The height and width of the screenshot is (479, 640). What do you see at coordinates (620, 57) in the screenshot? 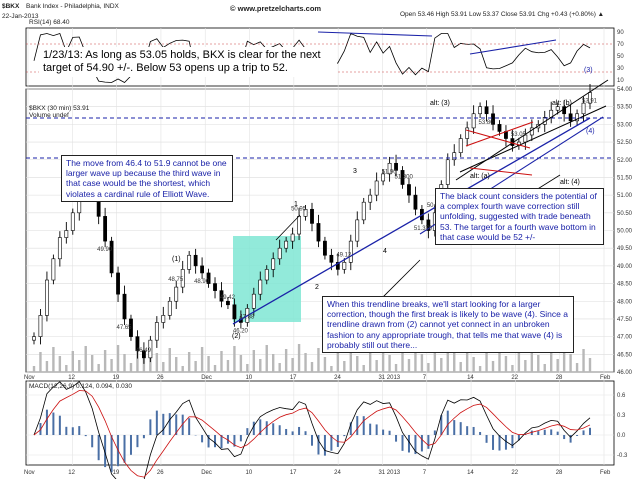
I see `rsi-tick-label: 50` at bounding box center [620, 57].